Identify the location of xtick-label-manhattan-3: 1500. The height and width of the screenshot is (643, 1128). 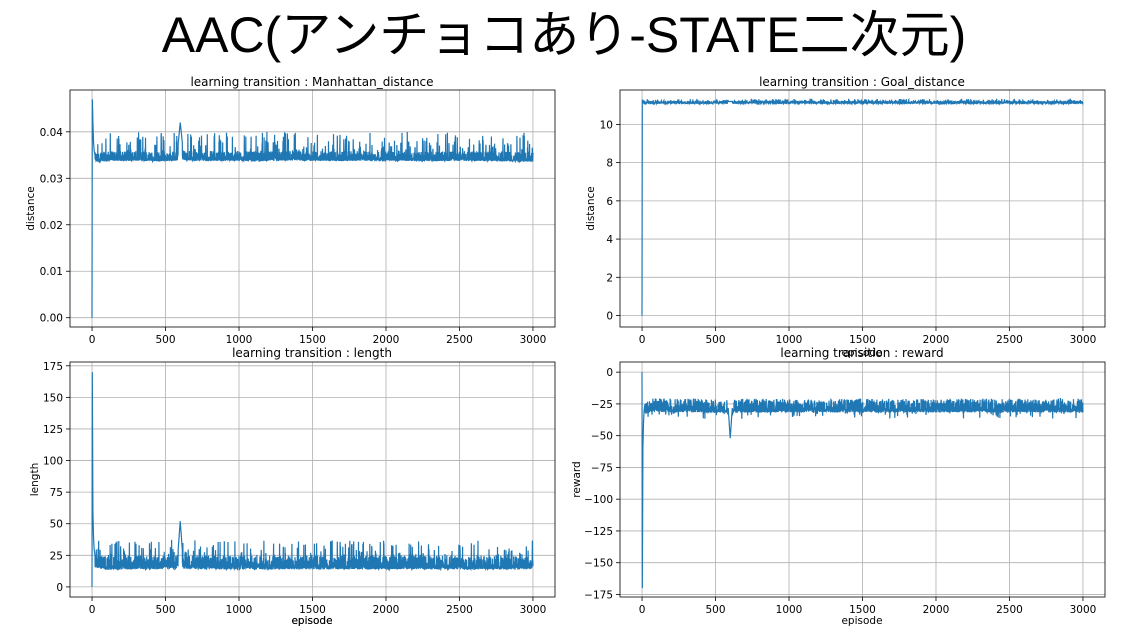
(312, 340).